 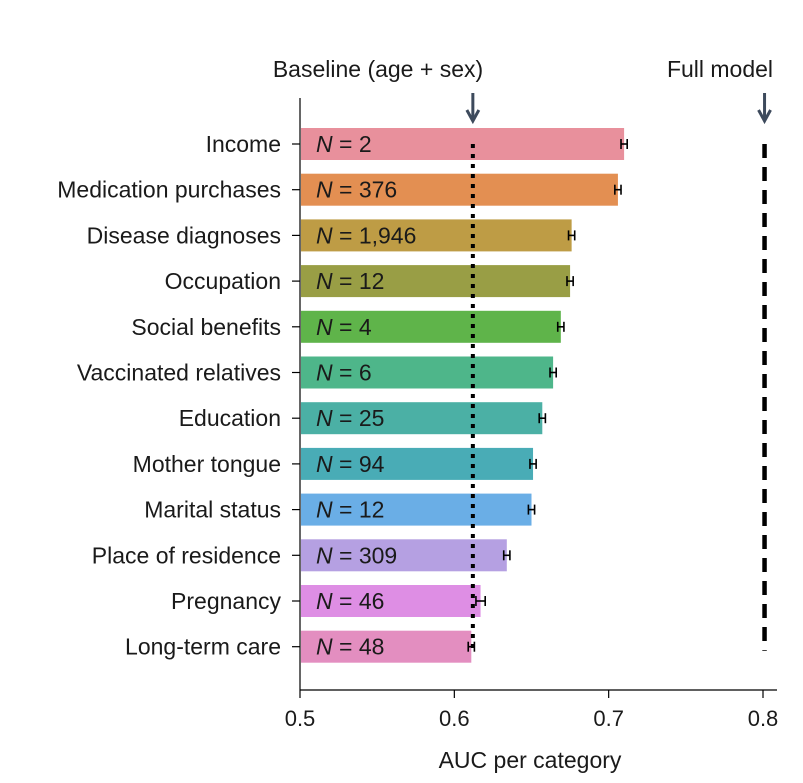 What do you see at coordinates (533, 463) in the screenshot?
I see `error-bar-mother-tongue` at bounding box center [533, 463].